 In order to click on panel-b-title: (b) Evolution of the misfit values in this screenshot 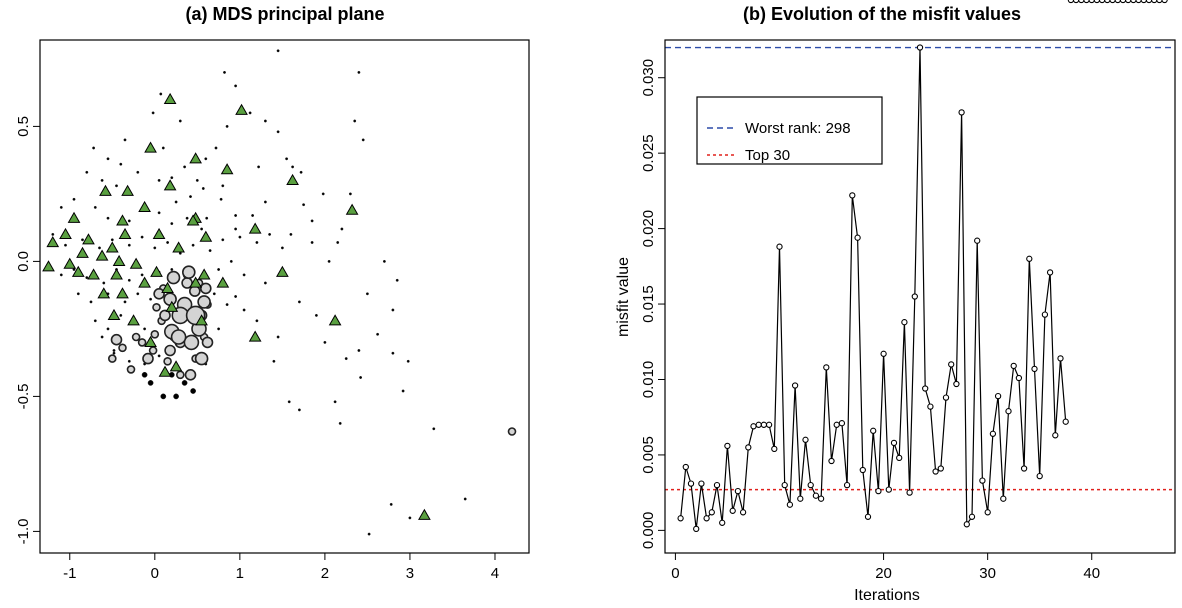, I will do `click(882, 14)`.